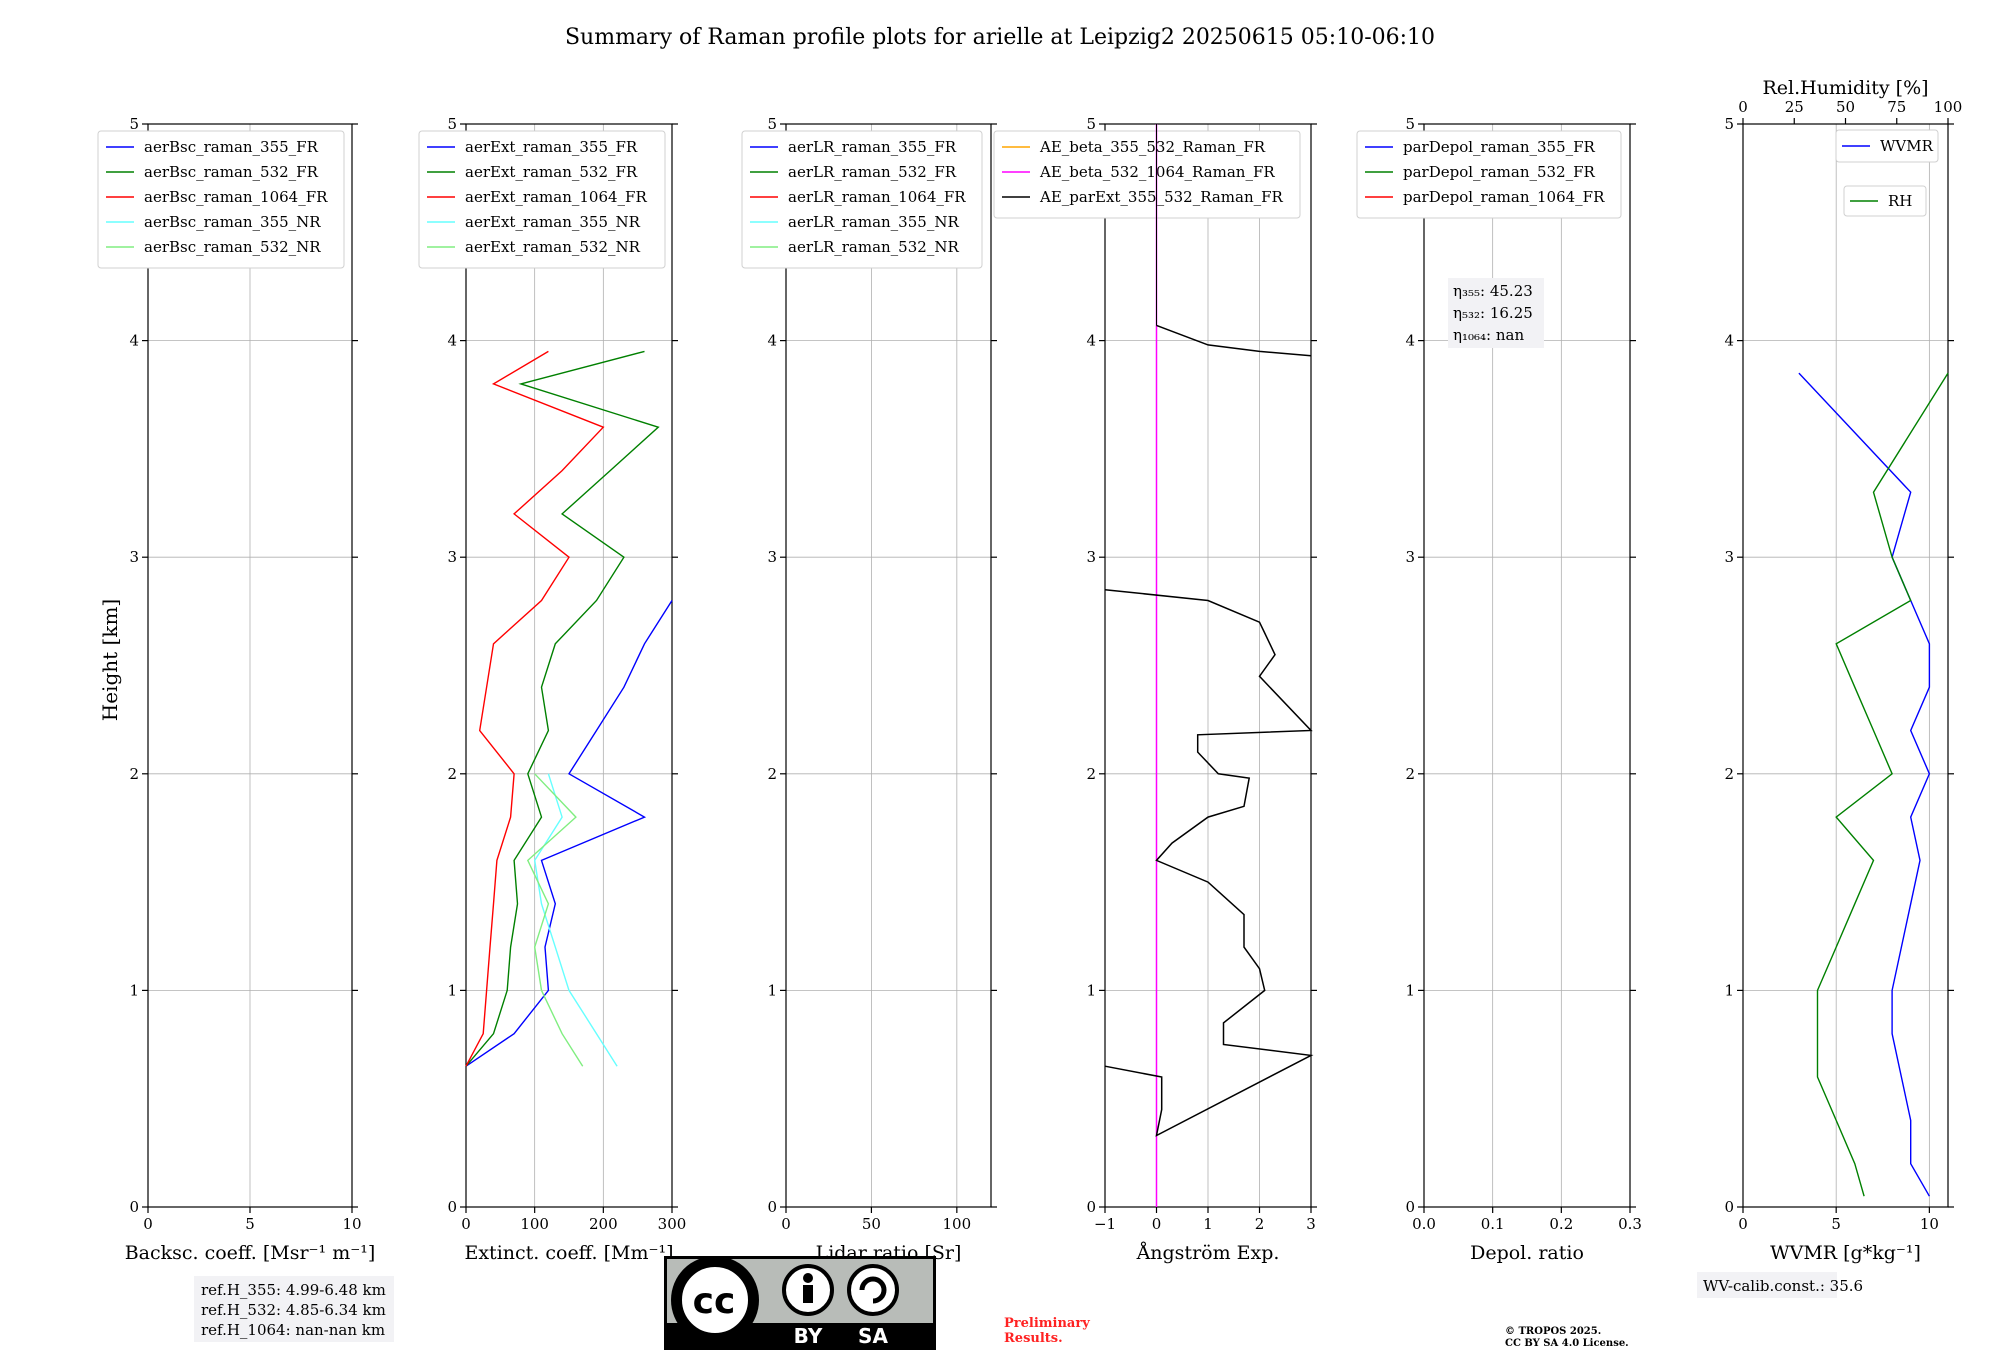 This screenshot has height=1360, width=2000. What do you see at coordinates (1948, 107) in the screenshot?
I see `top-x-tick-label: 100` at bounding box center [1948, 107].